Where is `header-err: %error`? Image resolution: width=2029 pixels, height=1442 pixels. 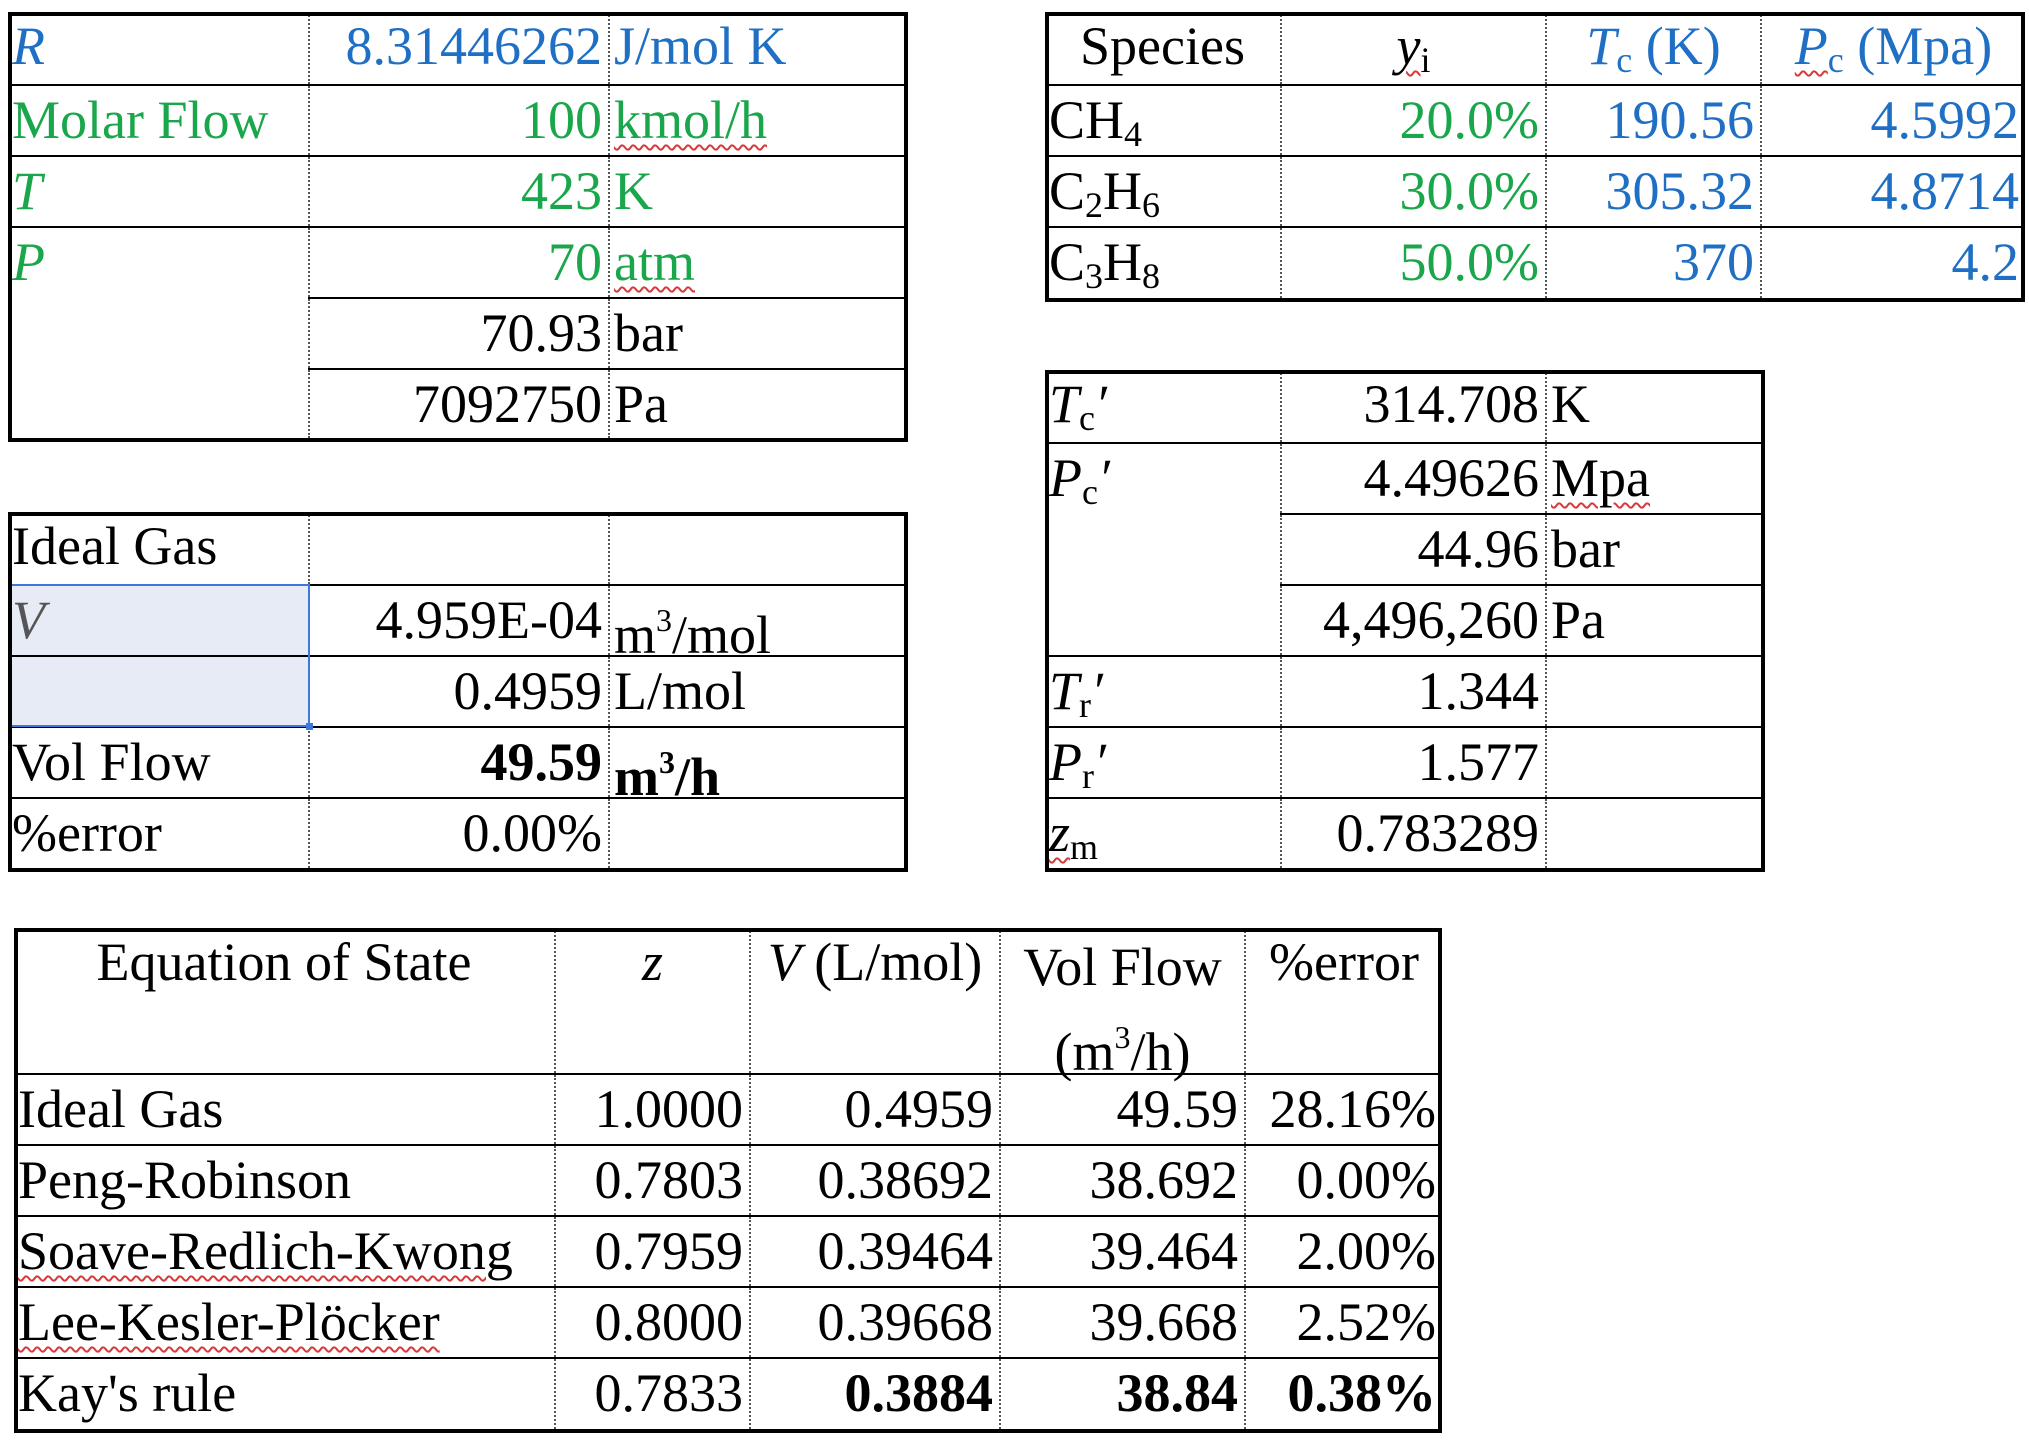 header-err: %error is located at coordinates (1343, 1000).